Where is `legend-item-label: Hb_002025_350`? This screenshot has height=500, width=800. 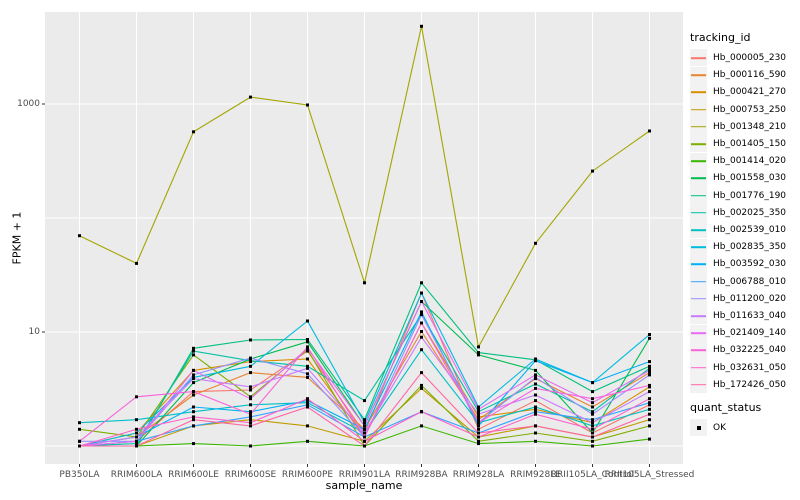
legend-item-label: Hb_002025_350 is located at coordinates (750, 212).